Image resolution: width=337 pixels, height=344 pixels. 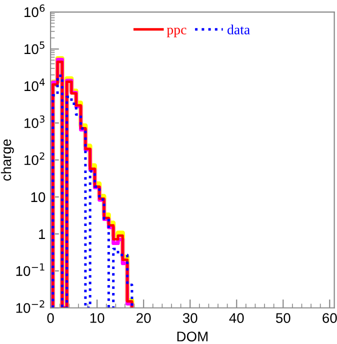 I want to click on x-tick-label: 30, so click(x=190, y=318).